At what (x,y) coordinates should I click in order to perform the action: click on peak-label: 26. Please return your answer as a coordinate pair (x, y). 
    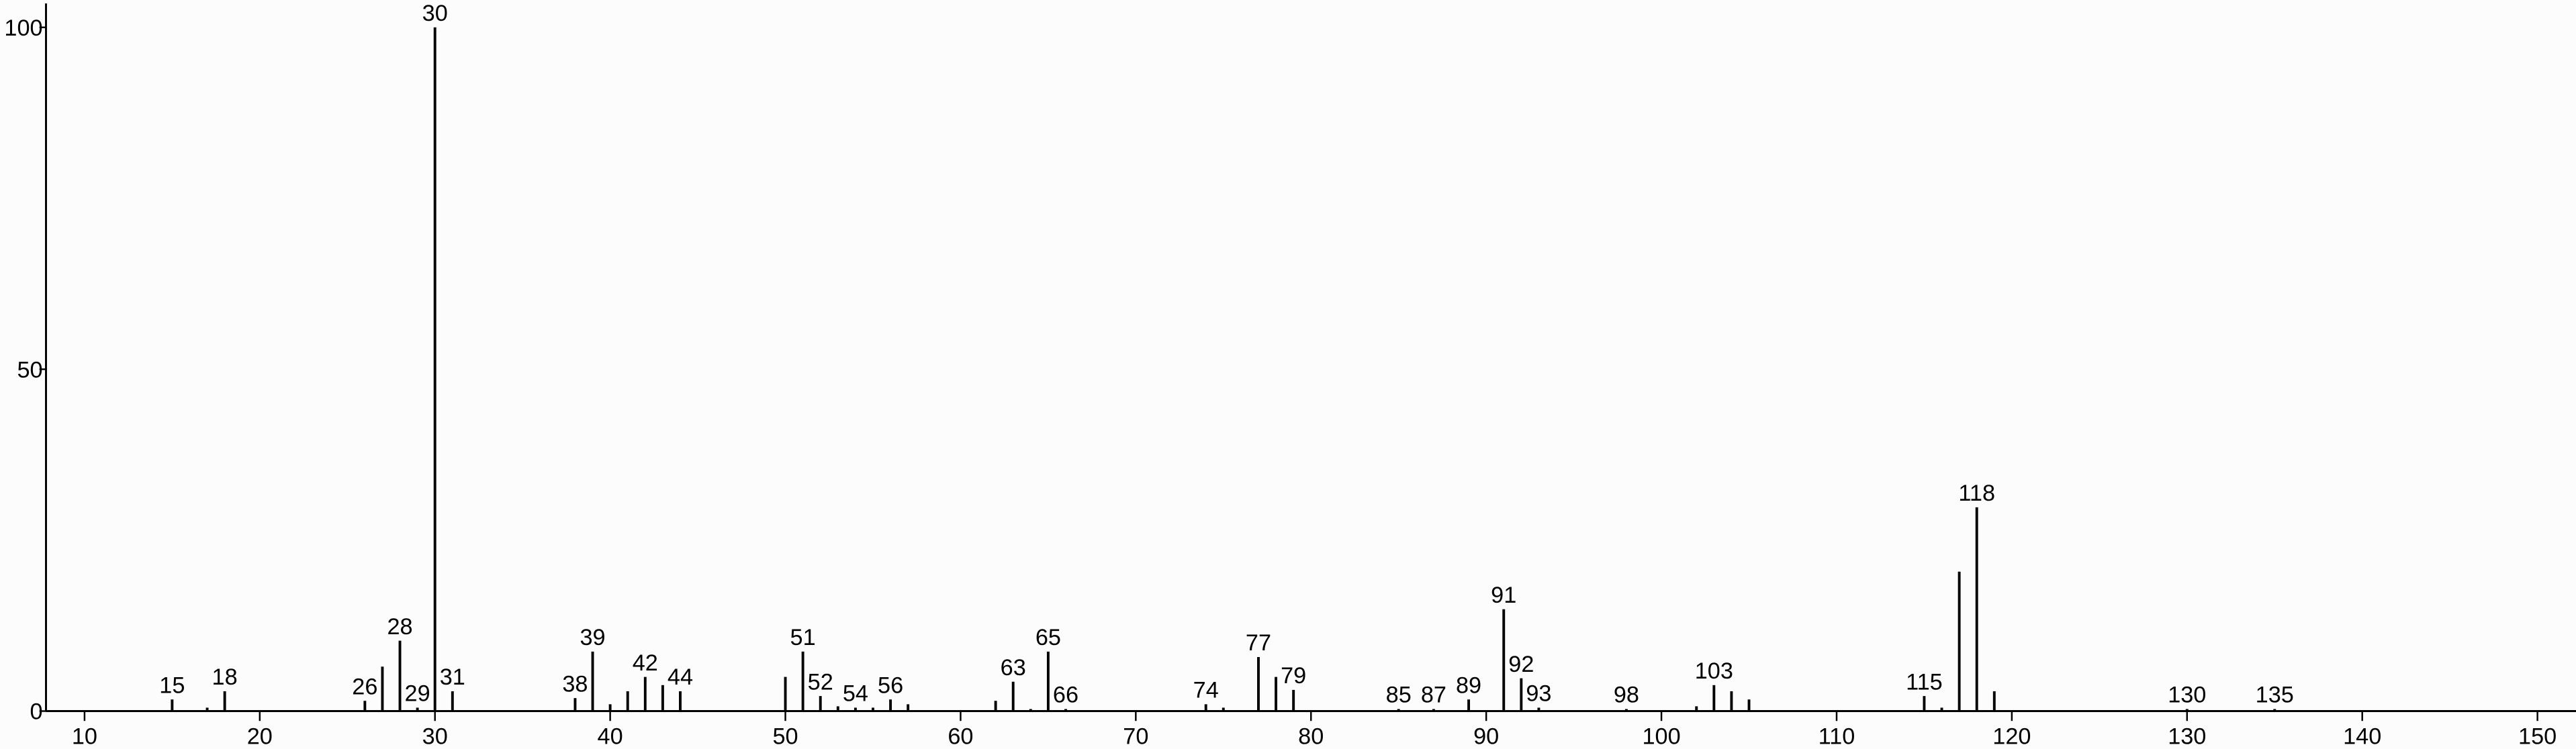
    Looking at the image, I should click on (364, 686).